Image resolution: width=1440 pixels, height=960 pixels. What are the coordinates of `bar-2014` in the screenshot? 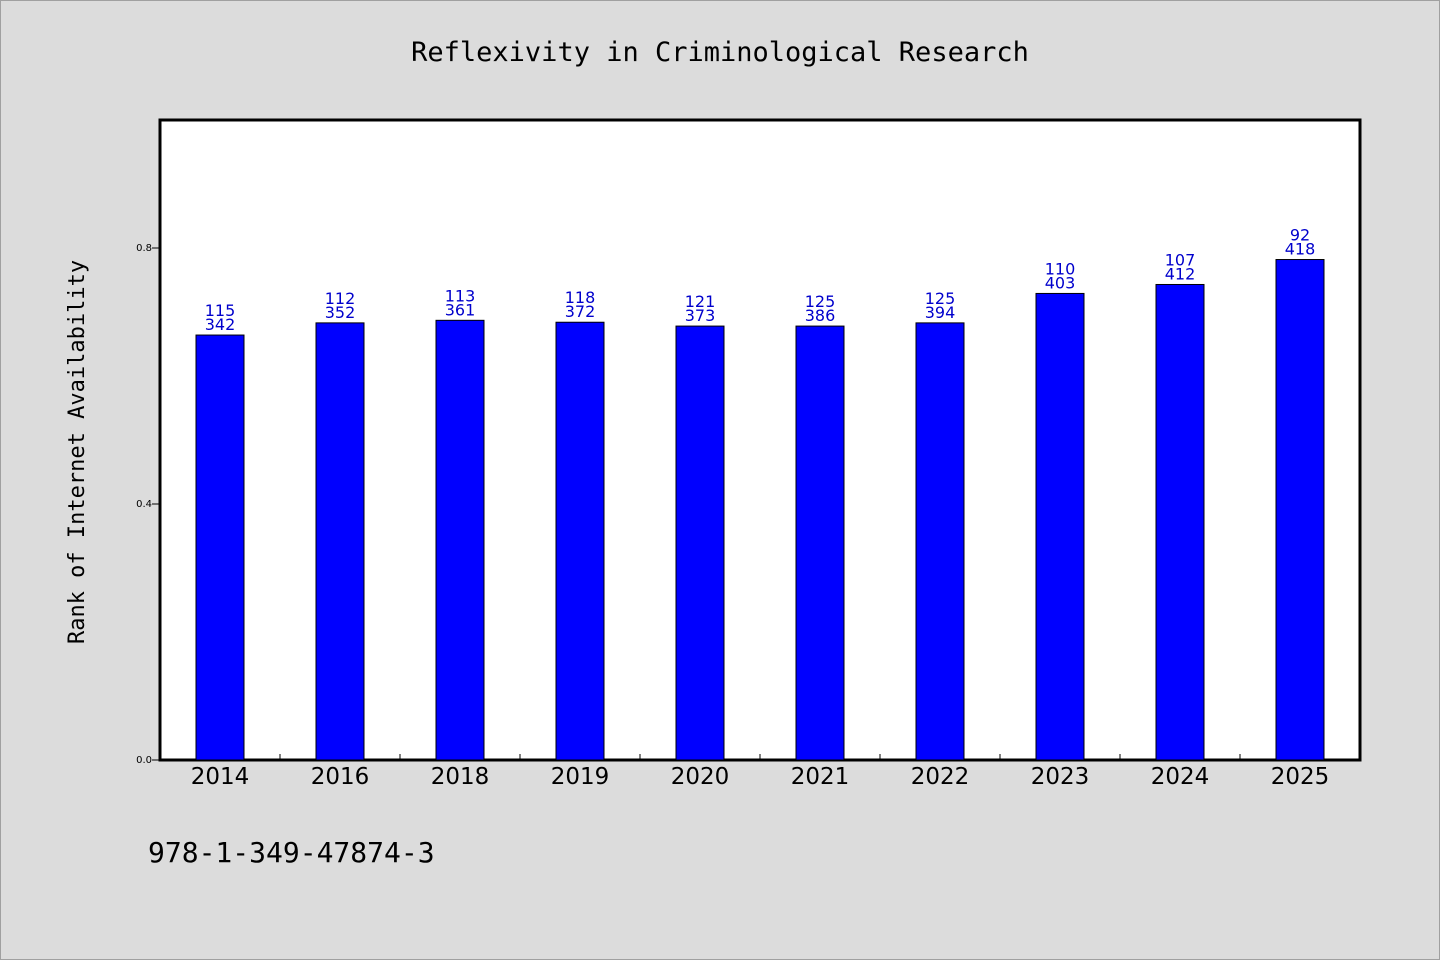 It's located at (220, 547).